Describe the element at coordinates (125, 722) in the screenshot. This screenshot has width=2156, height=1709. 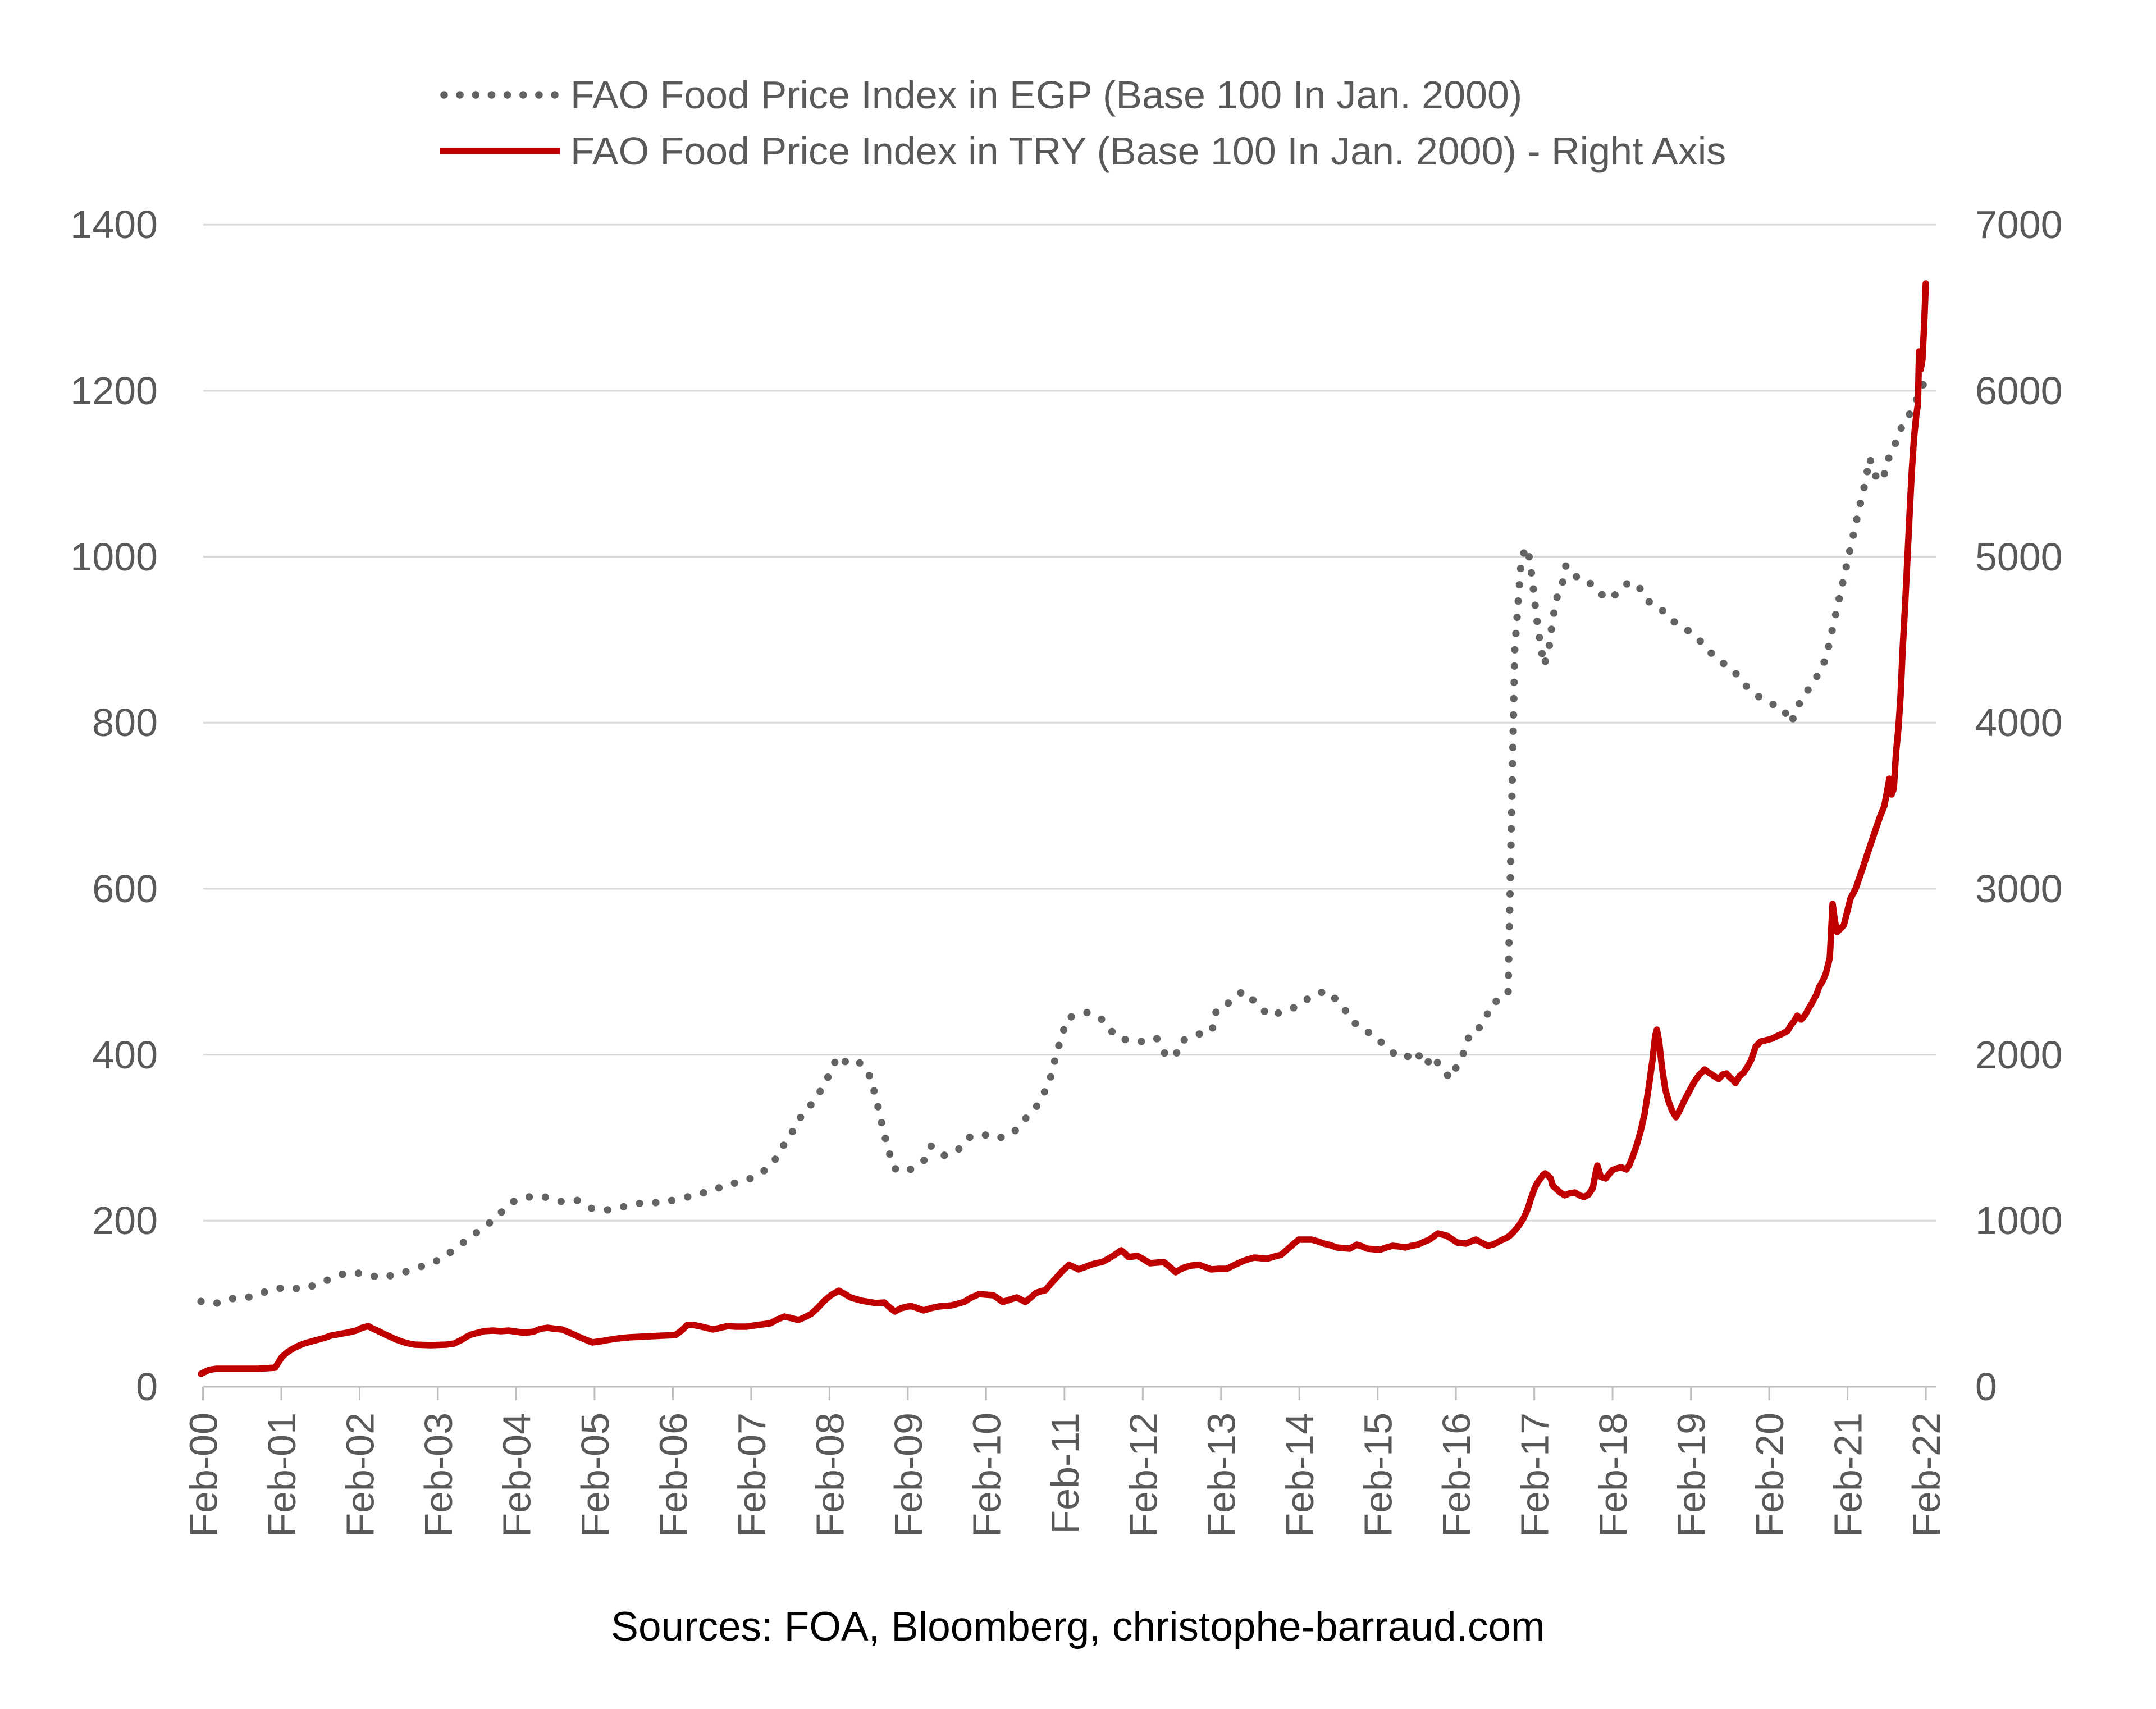
I see `svg-text: 800` at that location.